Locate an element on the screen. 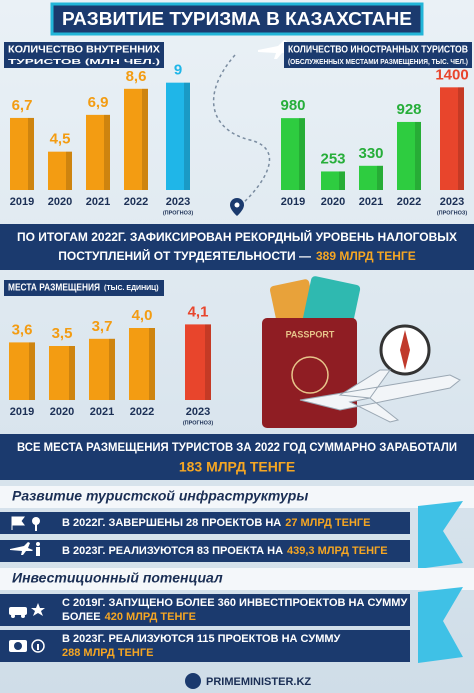  ribbon is located at coordinates (440, 625).